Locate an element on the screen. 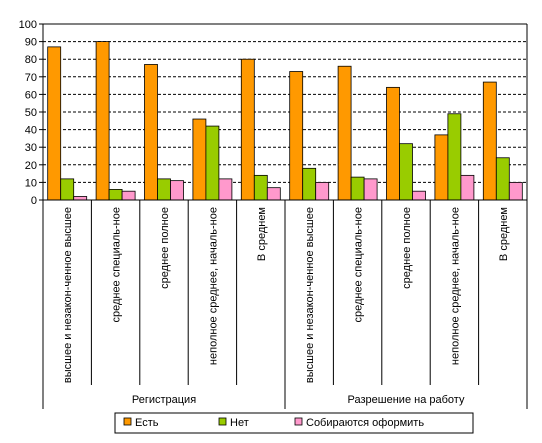 The image size is (542, 443). y-tick-label: 80 is located at coordinates (31, 60).